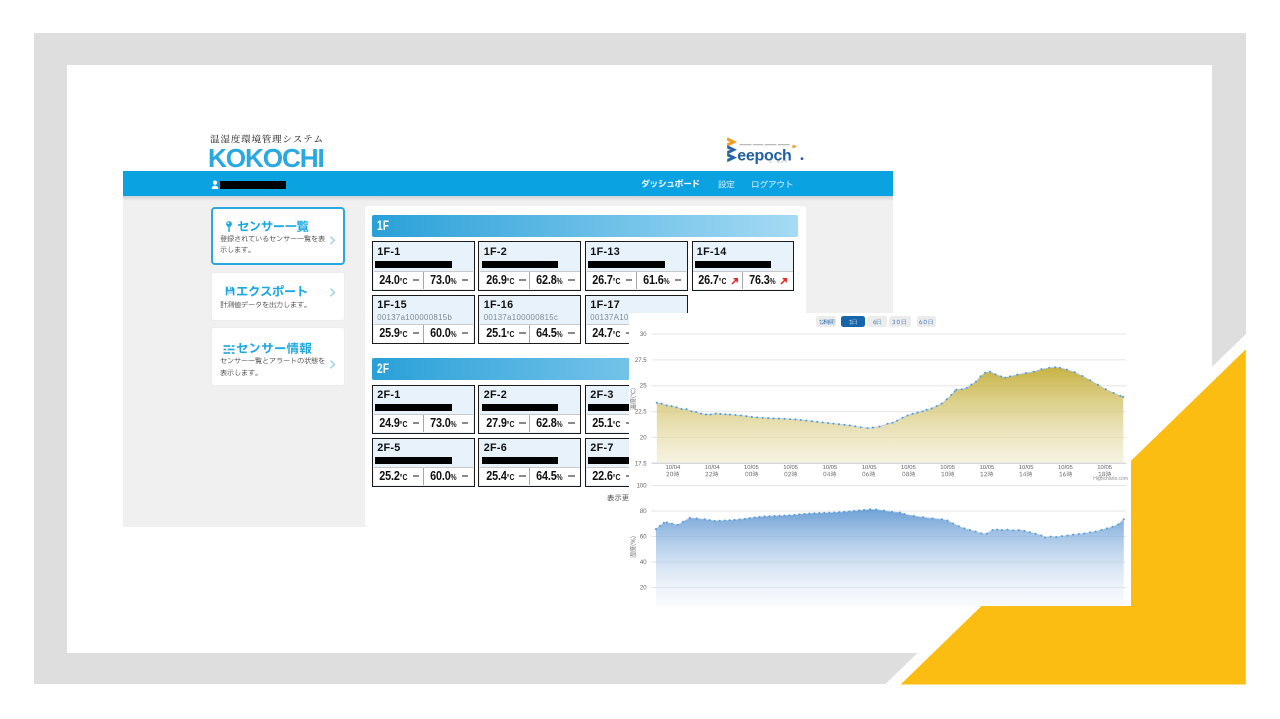 This screenshot has height=719, width=1280. What do you see at coordinates (641, 413) in the screenshot?
I see `svg-text: 22.5` at bounding box center [641, 413].